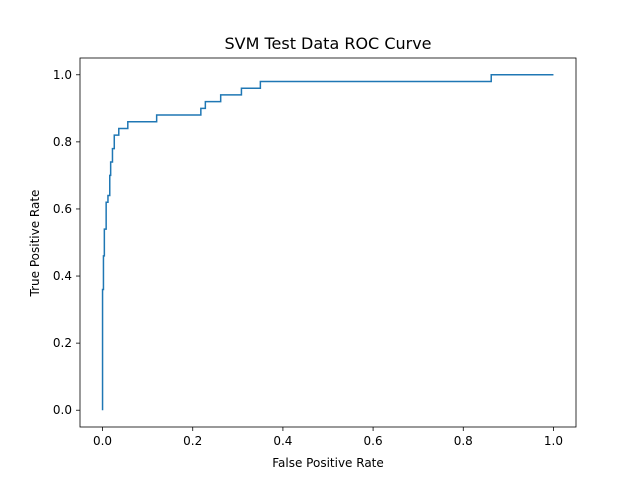 This screenshot has height=480, width=640. I want to click on x-tick-label: 1.0, so click(553, 441).